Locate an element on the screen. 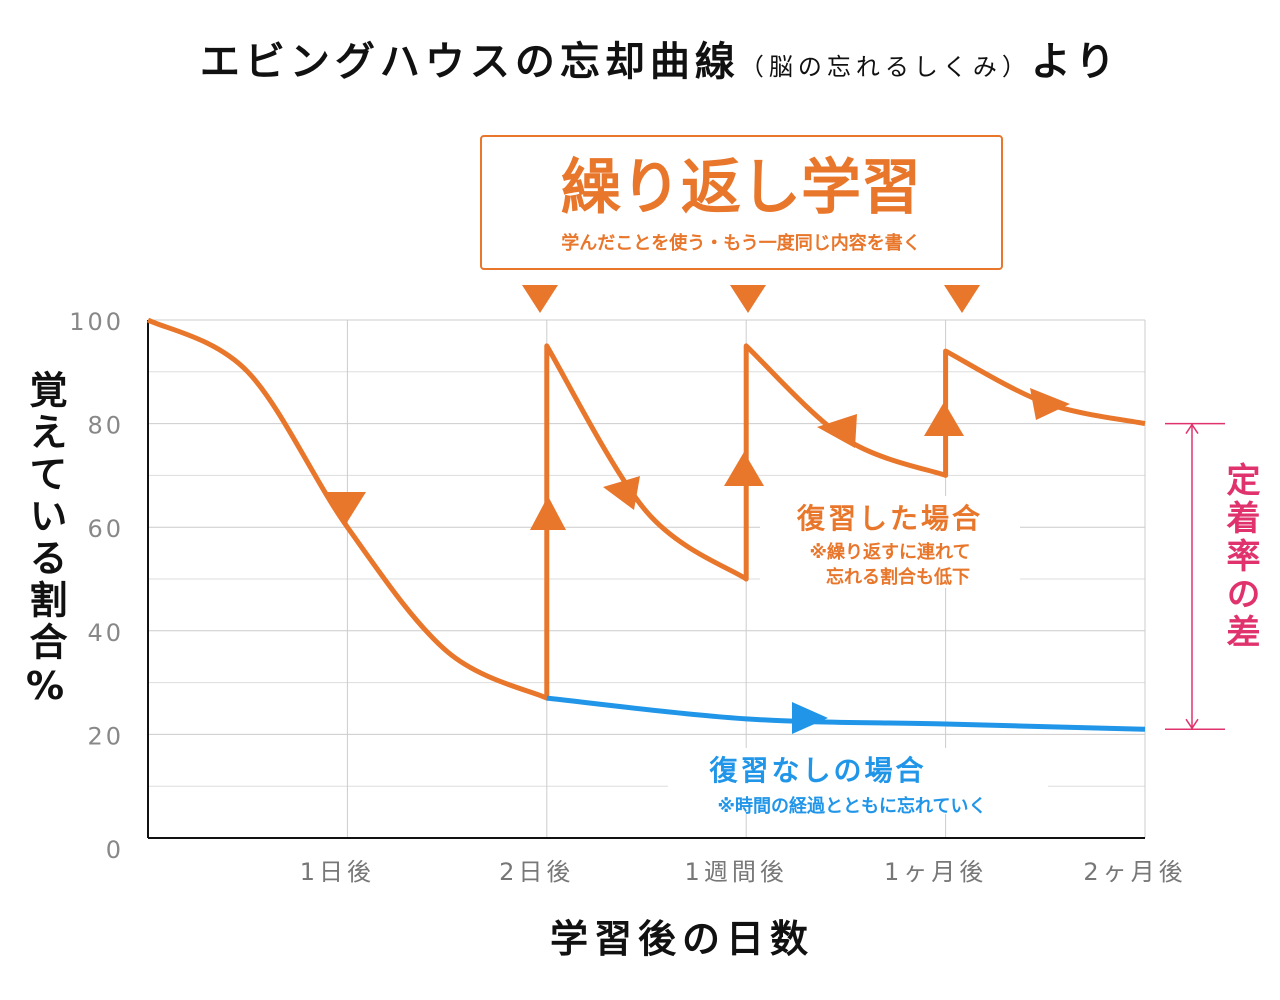 The image size is (1280, 1000). y-tick-label: 0 is located at coordinates (115, 850).